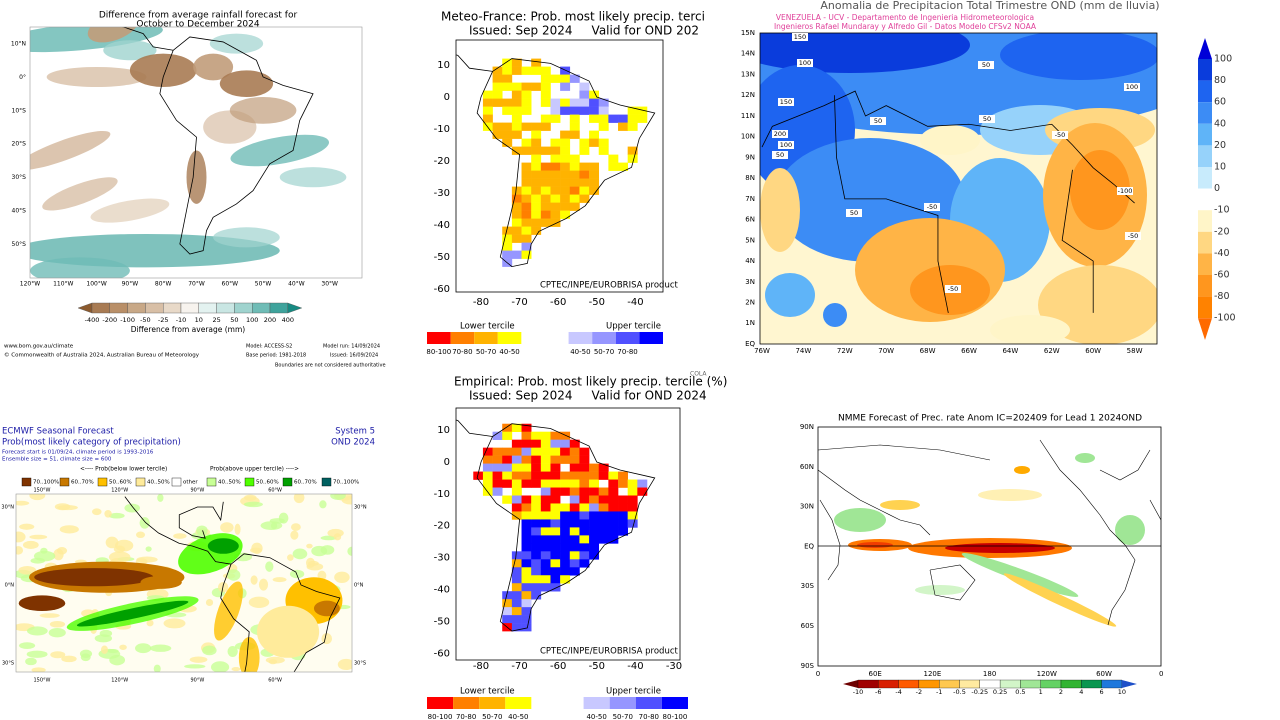  What do you see at coordinates (19, 144) in the screenshot?
I see `lat-label: 20°S` at bounding box center [19, 144].